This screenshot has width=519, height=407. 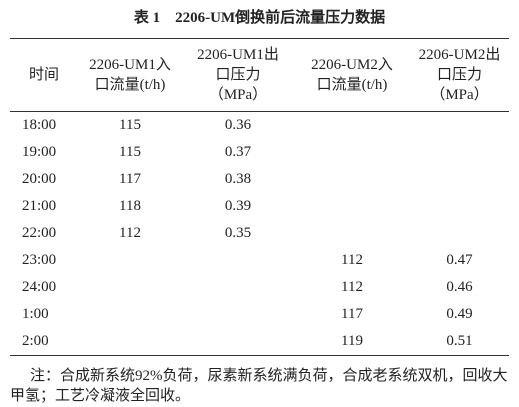 I want to click on value-cell: 0.49, so click(x=459, y=314).